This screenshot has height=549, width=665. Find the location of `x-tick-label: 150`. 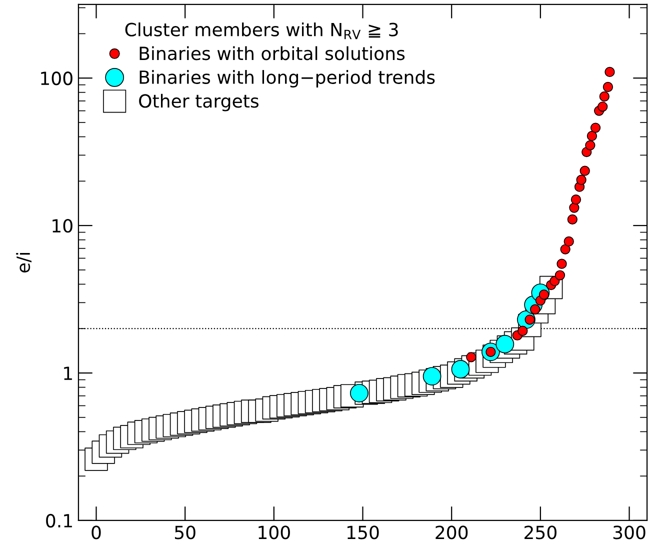

x-tick-label: 150 is located at coordinates (363, 533).